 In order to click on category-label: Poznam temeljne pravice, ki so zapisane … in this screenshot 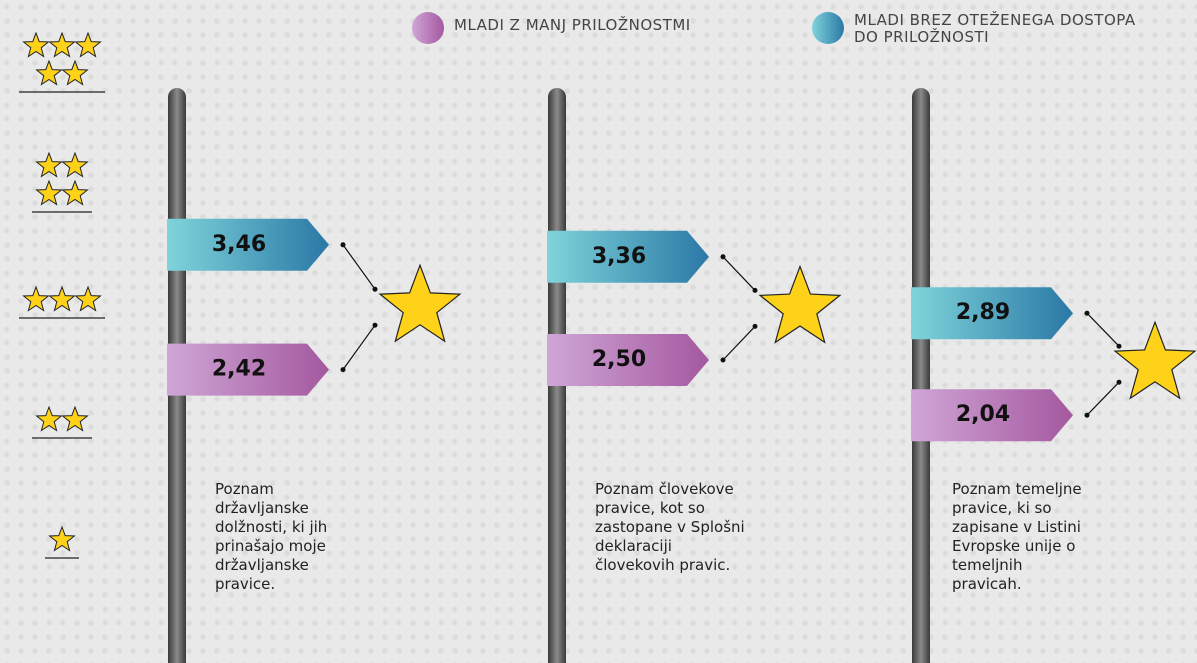, I will do `click(1017, 536)`.